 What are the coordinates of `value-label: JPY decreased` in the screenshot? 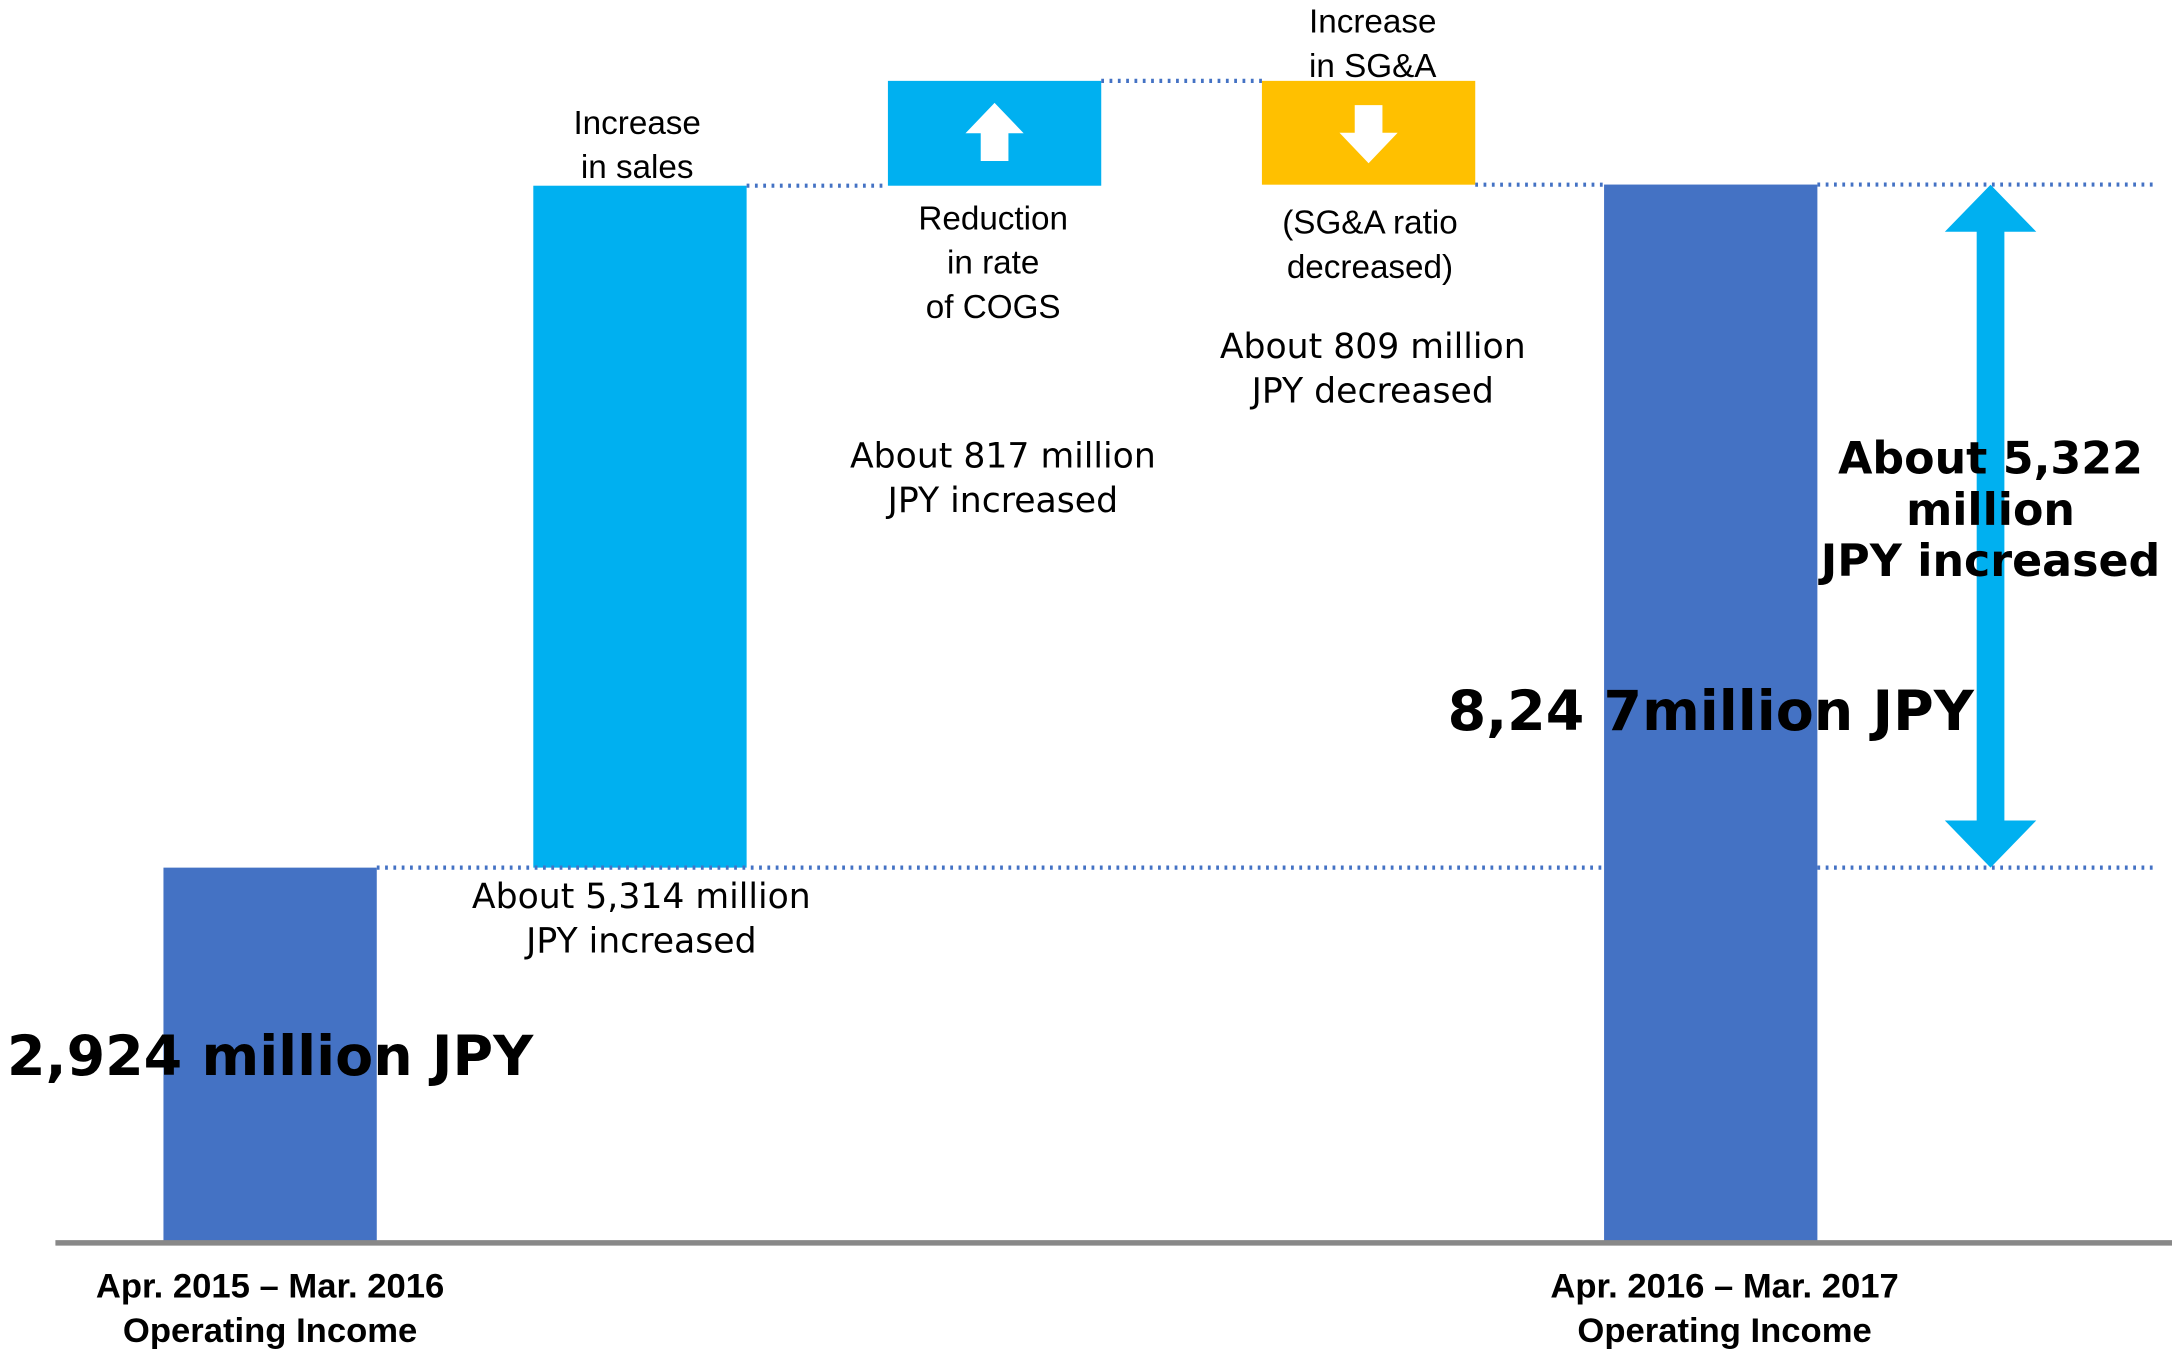 It's located at (1372, 391).